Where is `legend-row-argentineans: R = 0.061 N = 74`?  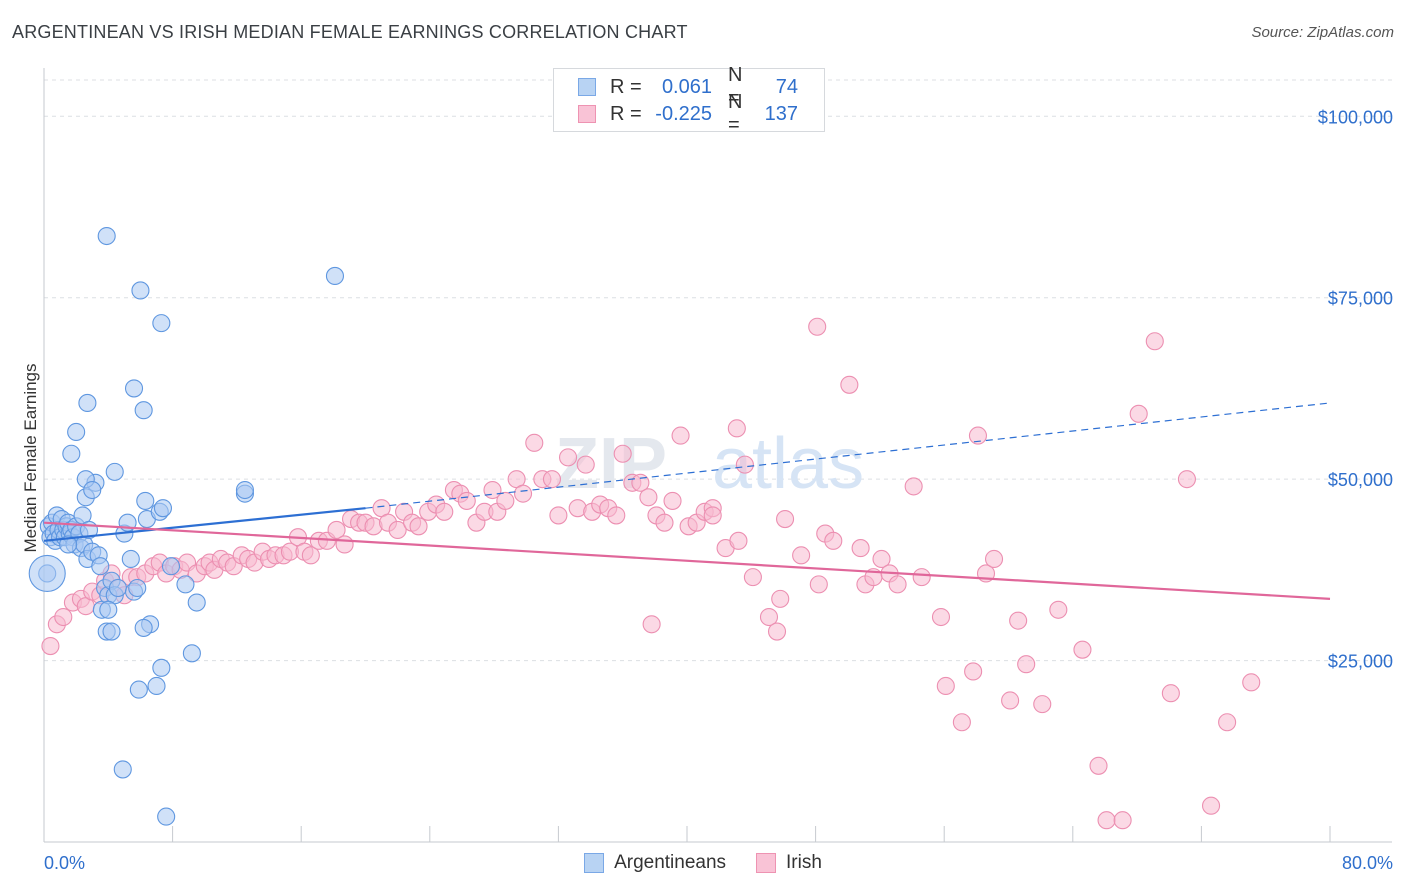 legend-row-argentineans: R = 0.061 N = 74 is located at coordinates (688, 86).